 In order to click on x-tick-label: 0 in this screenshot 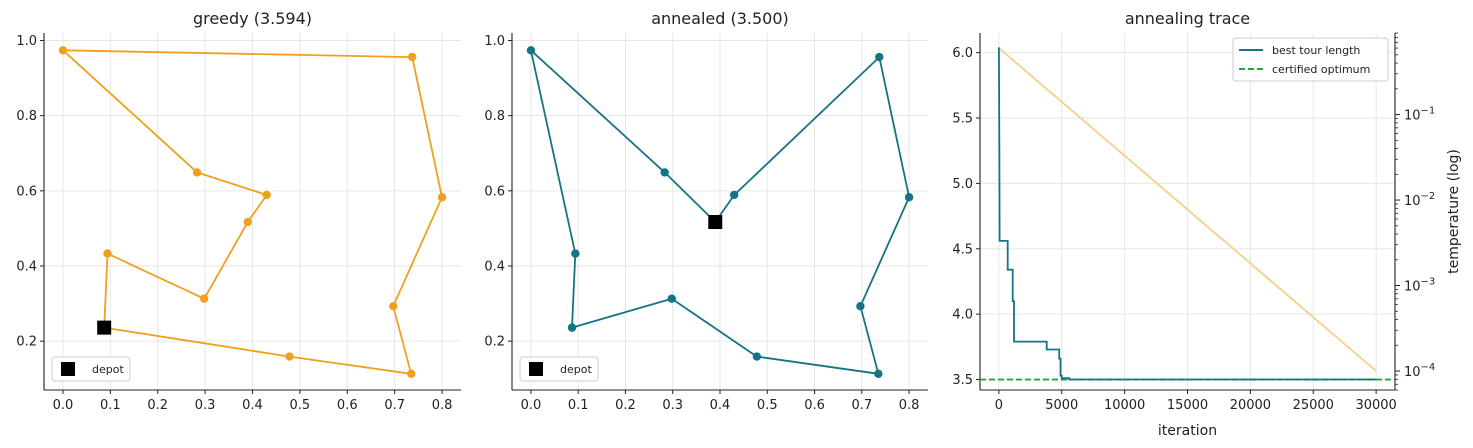, I will do `click(999, 405)`.